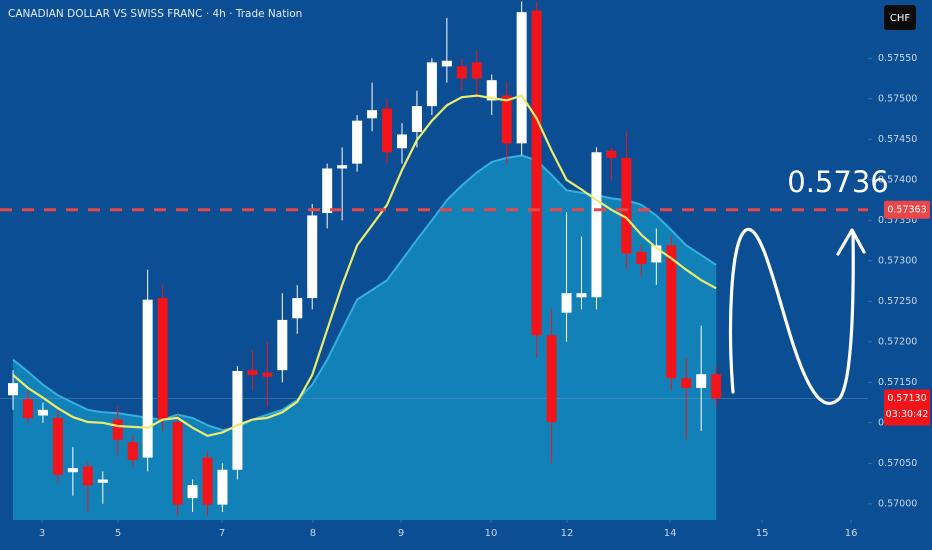 Image resolution: width=932 pixels, height=550 pixels. What do you see at coordinates (118, 533) in the screenshot?
I see `x-tick-label: 5` at bounding box center [118, 533].